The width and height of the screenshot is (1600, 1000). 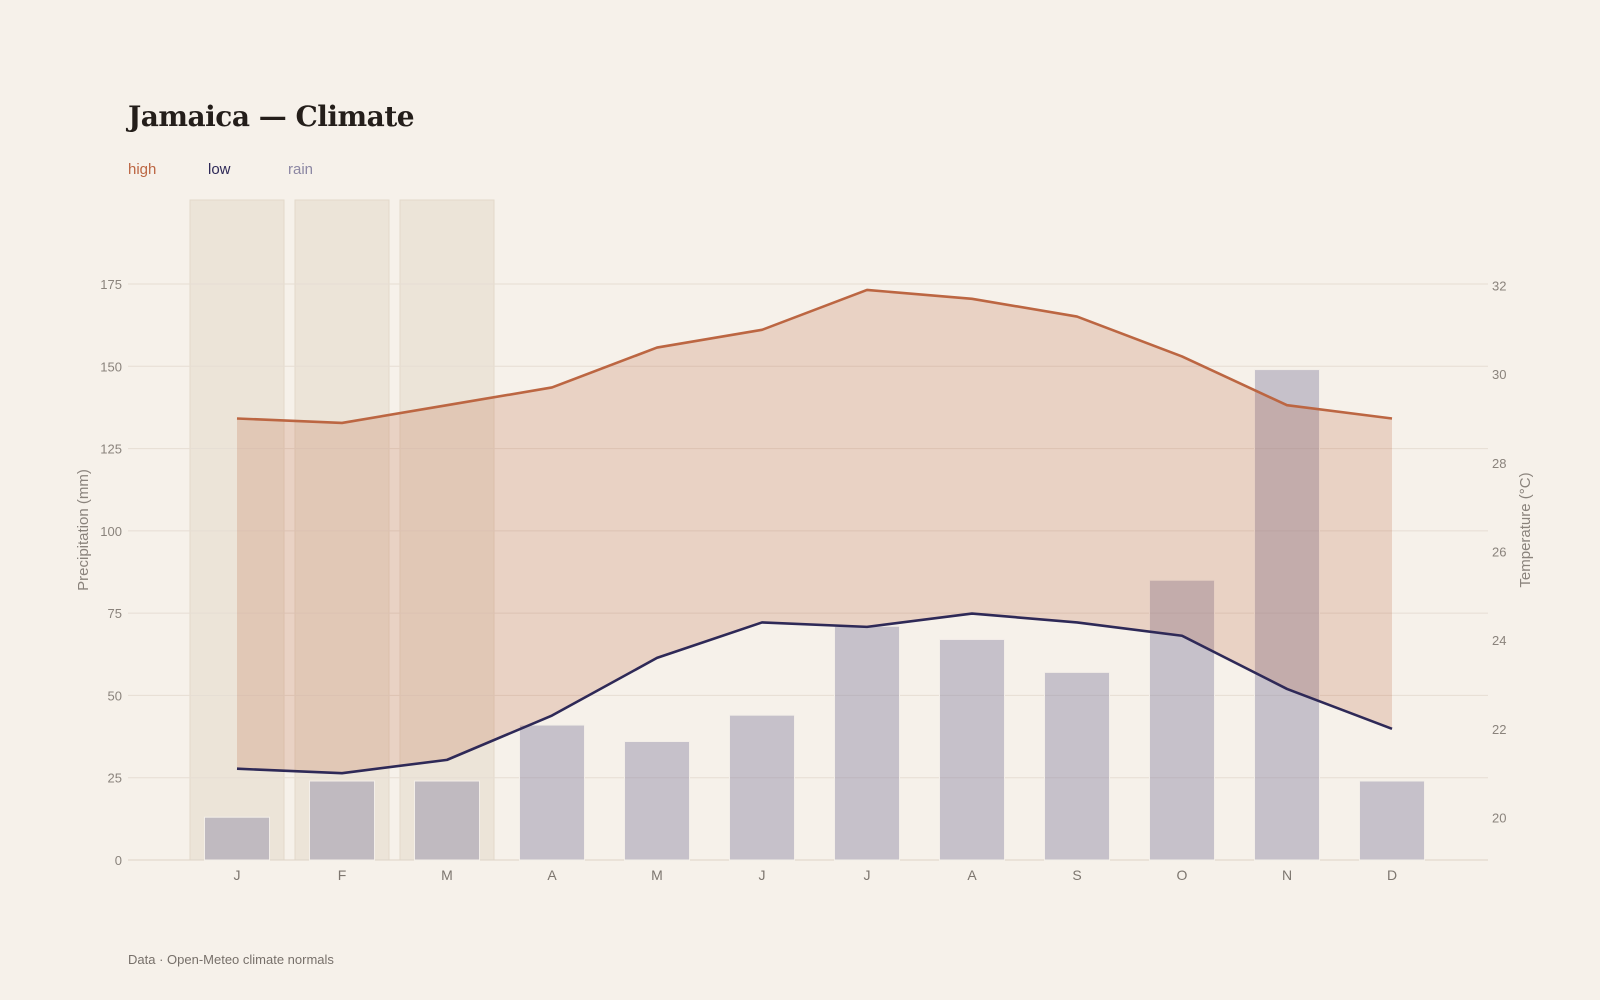 I want to click on y-right-tick-label: 22, so click(x=1499, y=729).